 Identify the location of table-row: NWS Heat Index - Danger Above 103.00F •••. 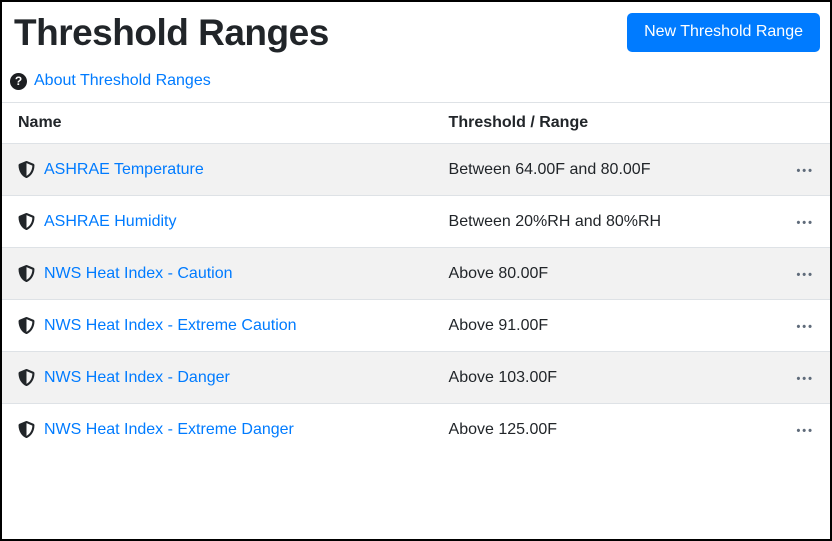
(416, 377).